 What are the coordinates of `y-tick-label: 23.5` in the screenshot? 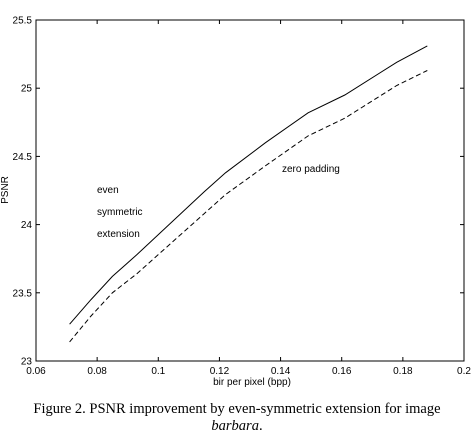 It's located at (23, 293).